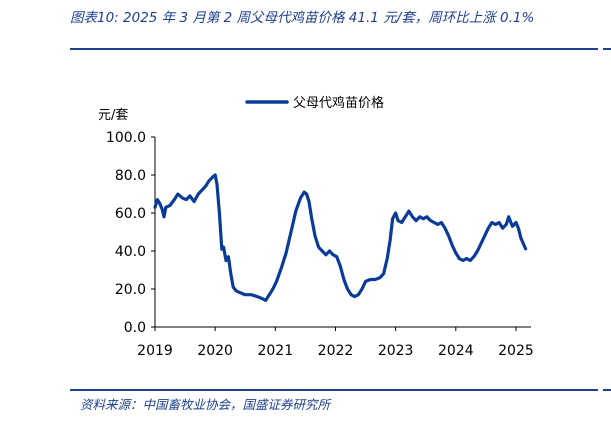  Describe the element at coordinates (396, 351) in the screenshot. I see `x-tick-label: 2023` at that location.